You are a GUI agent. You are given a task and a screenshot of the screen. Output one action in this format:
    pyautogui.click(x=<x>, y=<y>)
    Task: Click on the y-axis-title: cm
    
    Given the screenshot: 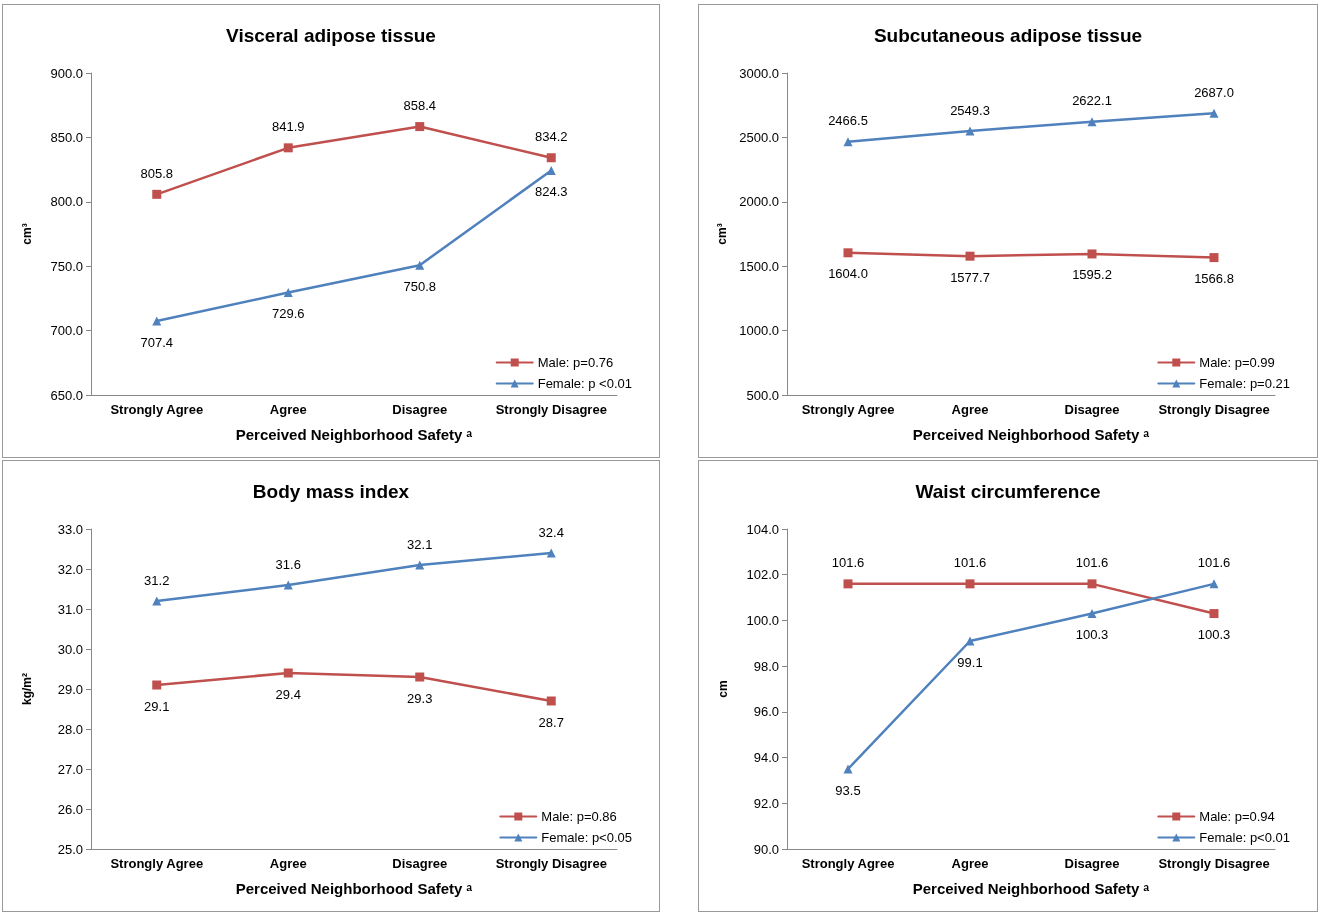 What is the action you would take?
    pyautogui.click(x=723, y=689)
    